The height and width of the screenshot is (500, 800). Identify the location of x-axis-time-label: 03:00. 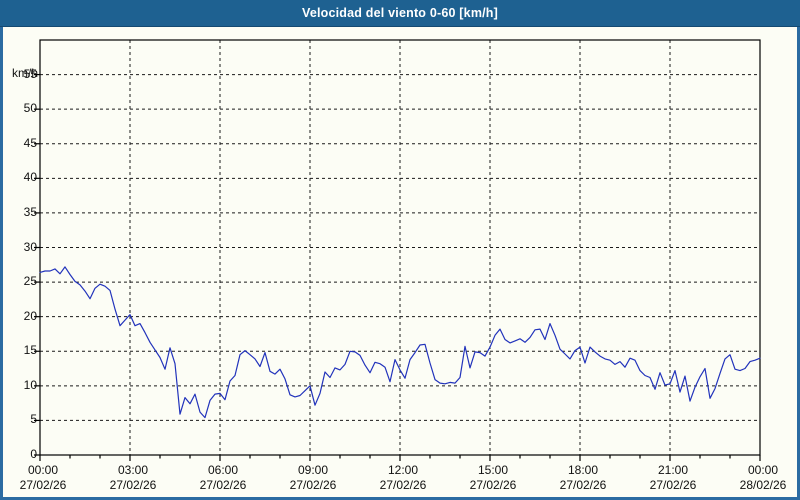
(133, 470).